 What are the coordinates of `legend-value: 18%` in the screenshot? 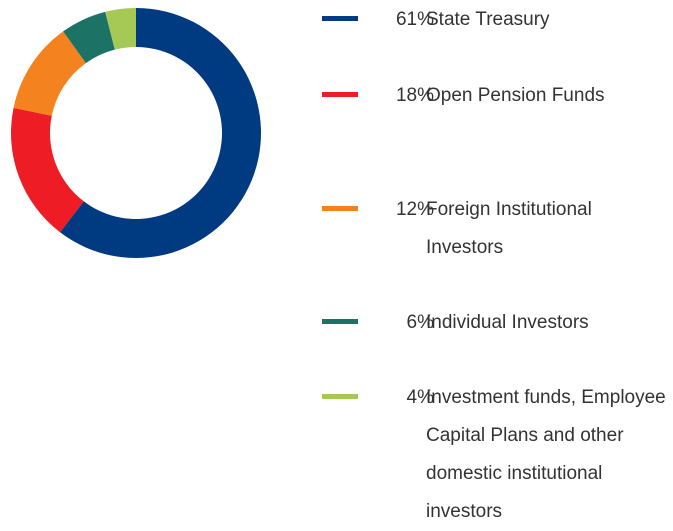 It's located at (414, 95).